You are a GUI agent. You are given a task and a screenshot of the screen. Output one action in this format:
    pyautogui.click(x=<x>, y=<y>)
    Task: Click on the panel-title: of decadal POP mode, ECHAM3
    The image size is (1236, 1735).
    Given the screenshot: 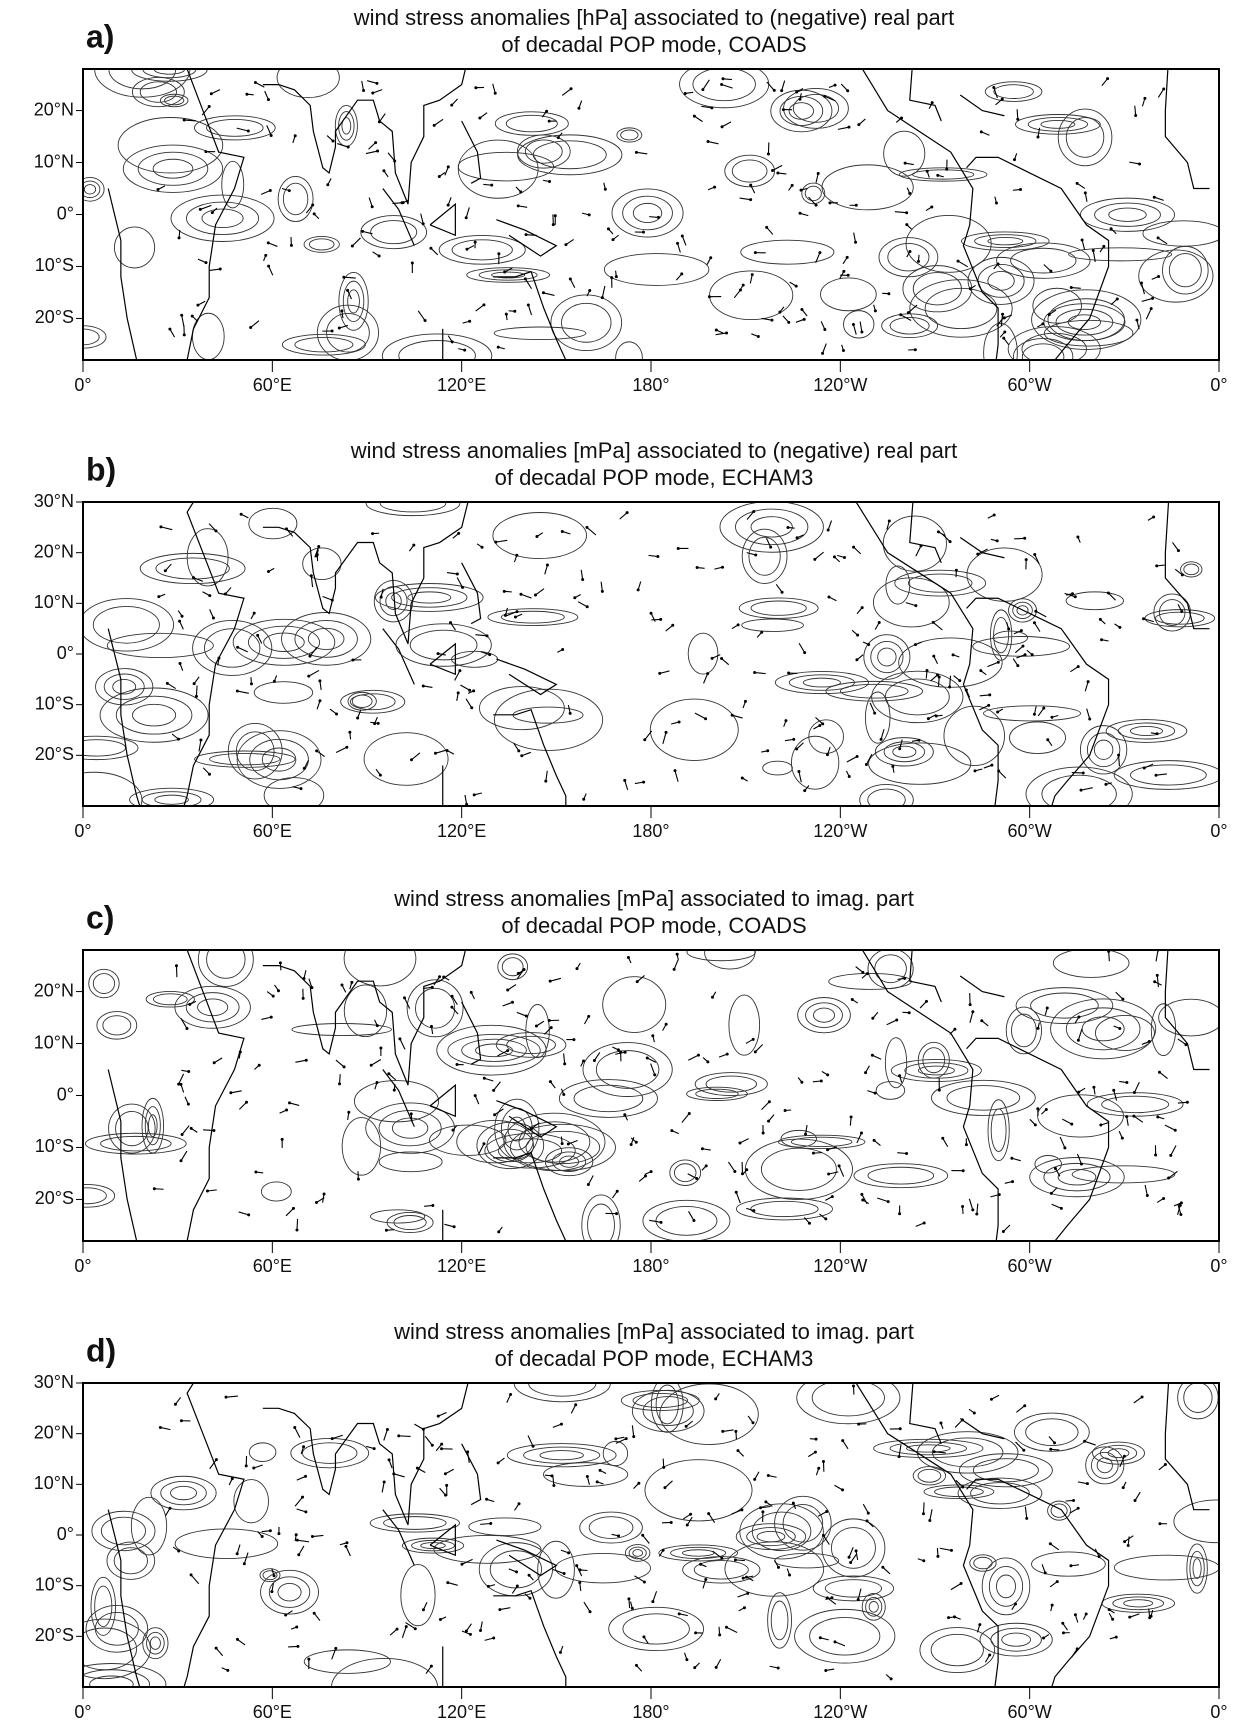 What is the action you would take?
    pyautogui.click(x=654, y=1358)
    